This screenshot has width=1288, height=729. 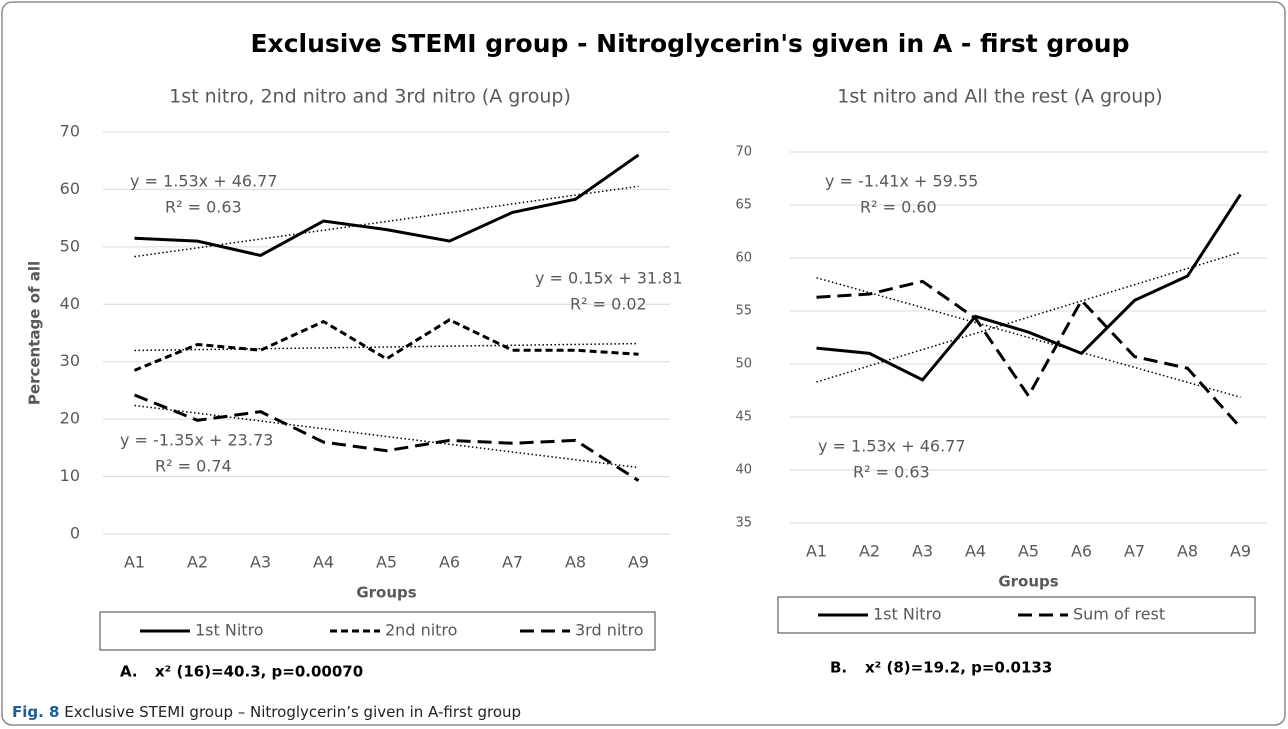 I want to click on stat-note-label: B., so click(x=838, y=668).